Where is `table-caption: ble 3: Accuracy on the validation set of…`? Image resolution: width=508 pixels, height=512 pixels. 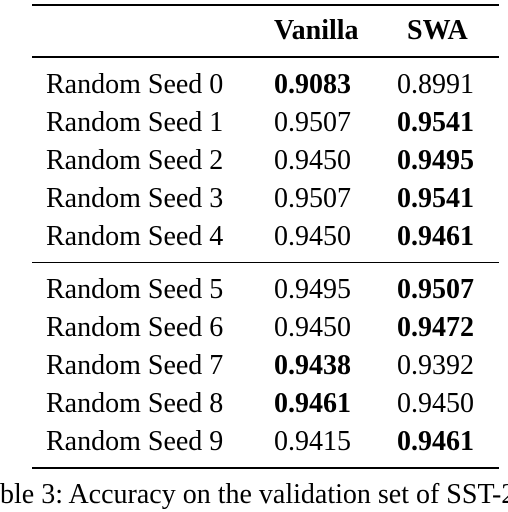 table-caption: ble 3: Accuracy on the validation set of… is located at coordinates (254, 494).